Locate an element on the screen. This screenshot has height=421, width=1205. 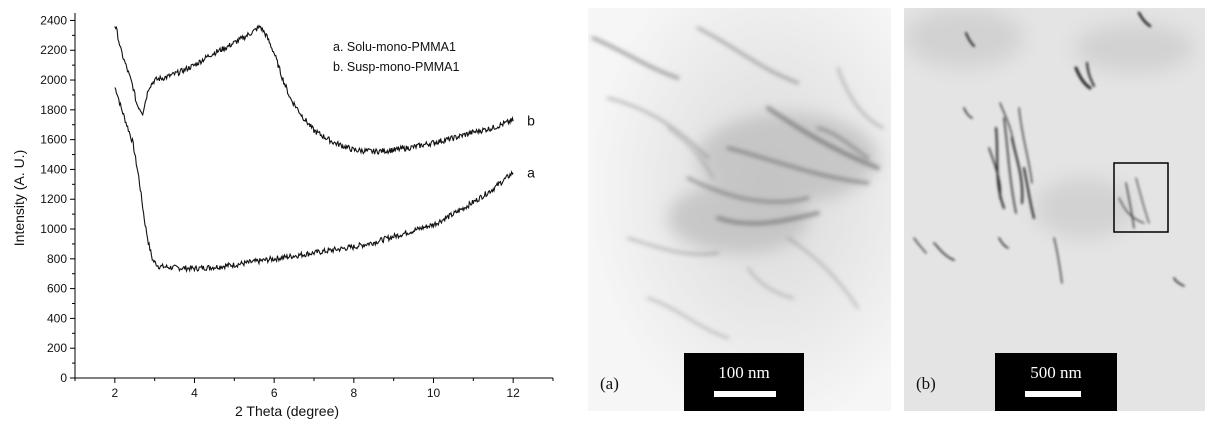
y-tick-label: 600 is located at coordinates (57, 289).